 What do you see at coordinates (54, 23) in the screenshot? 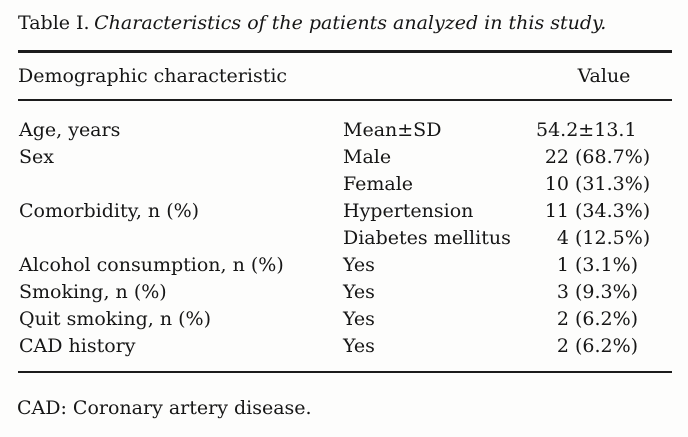
I see `table-number-label: Table I.` at bounding box center [54, 23].